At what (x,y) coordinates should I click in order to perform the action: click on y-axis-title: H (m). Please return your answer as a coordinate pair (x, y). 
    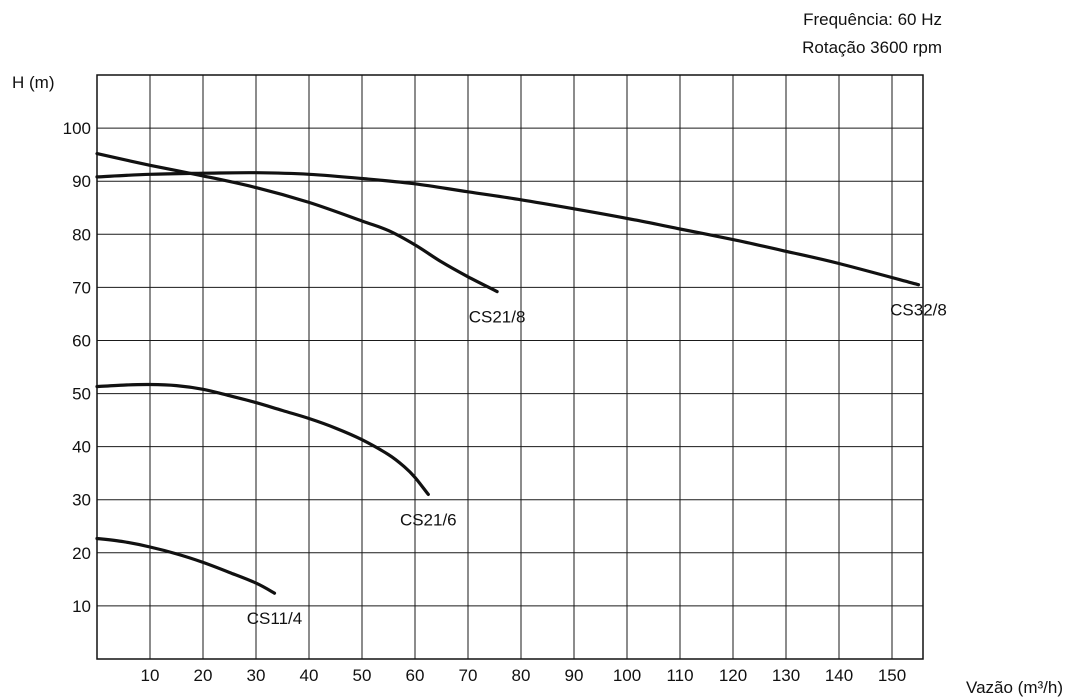
    Looking at the image, I should click on (33, 82).